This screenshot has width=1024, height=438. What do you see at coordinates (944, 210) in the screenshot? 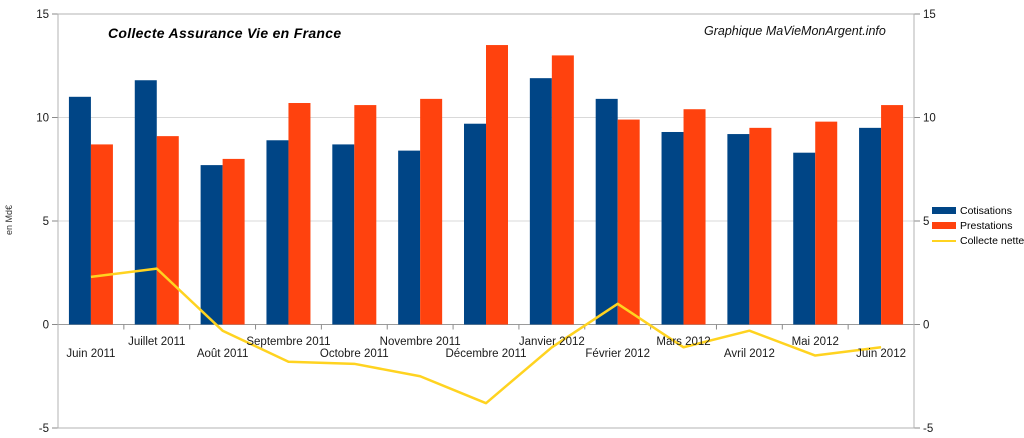
I see `cotisations-swatch-icon` at bounding box center [944, 210].